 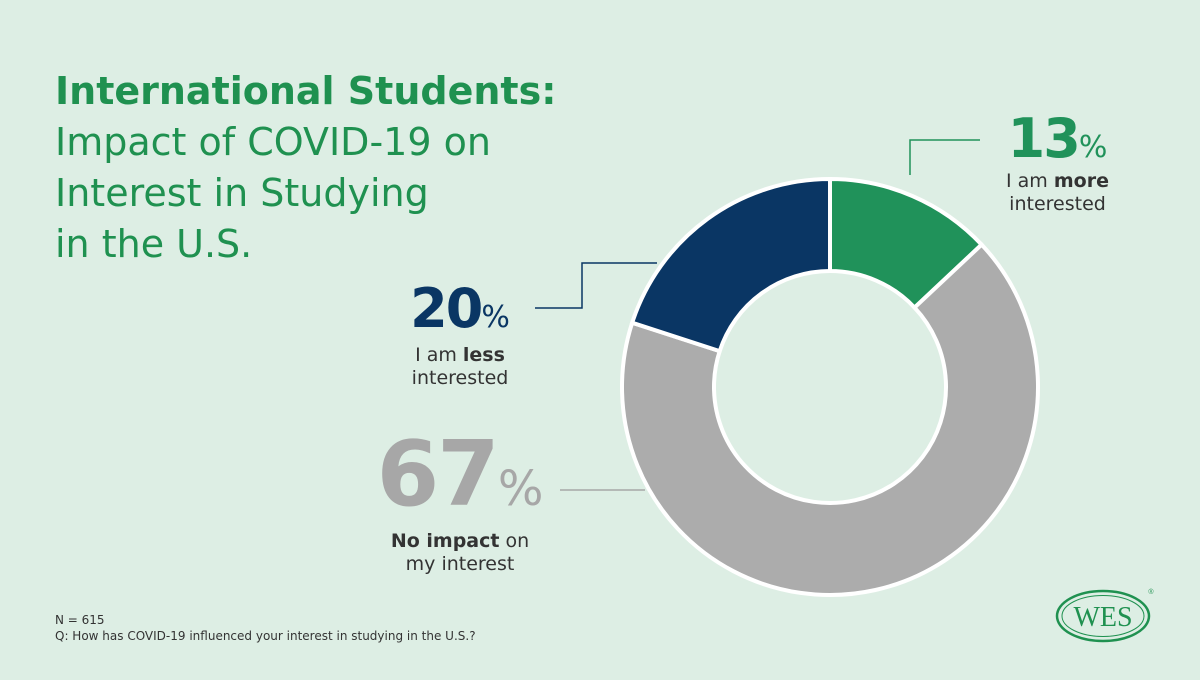 I want to click on sample-size: N = 615, so click(x=80, y=620).